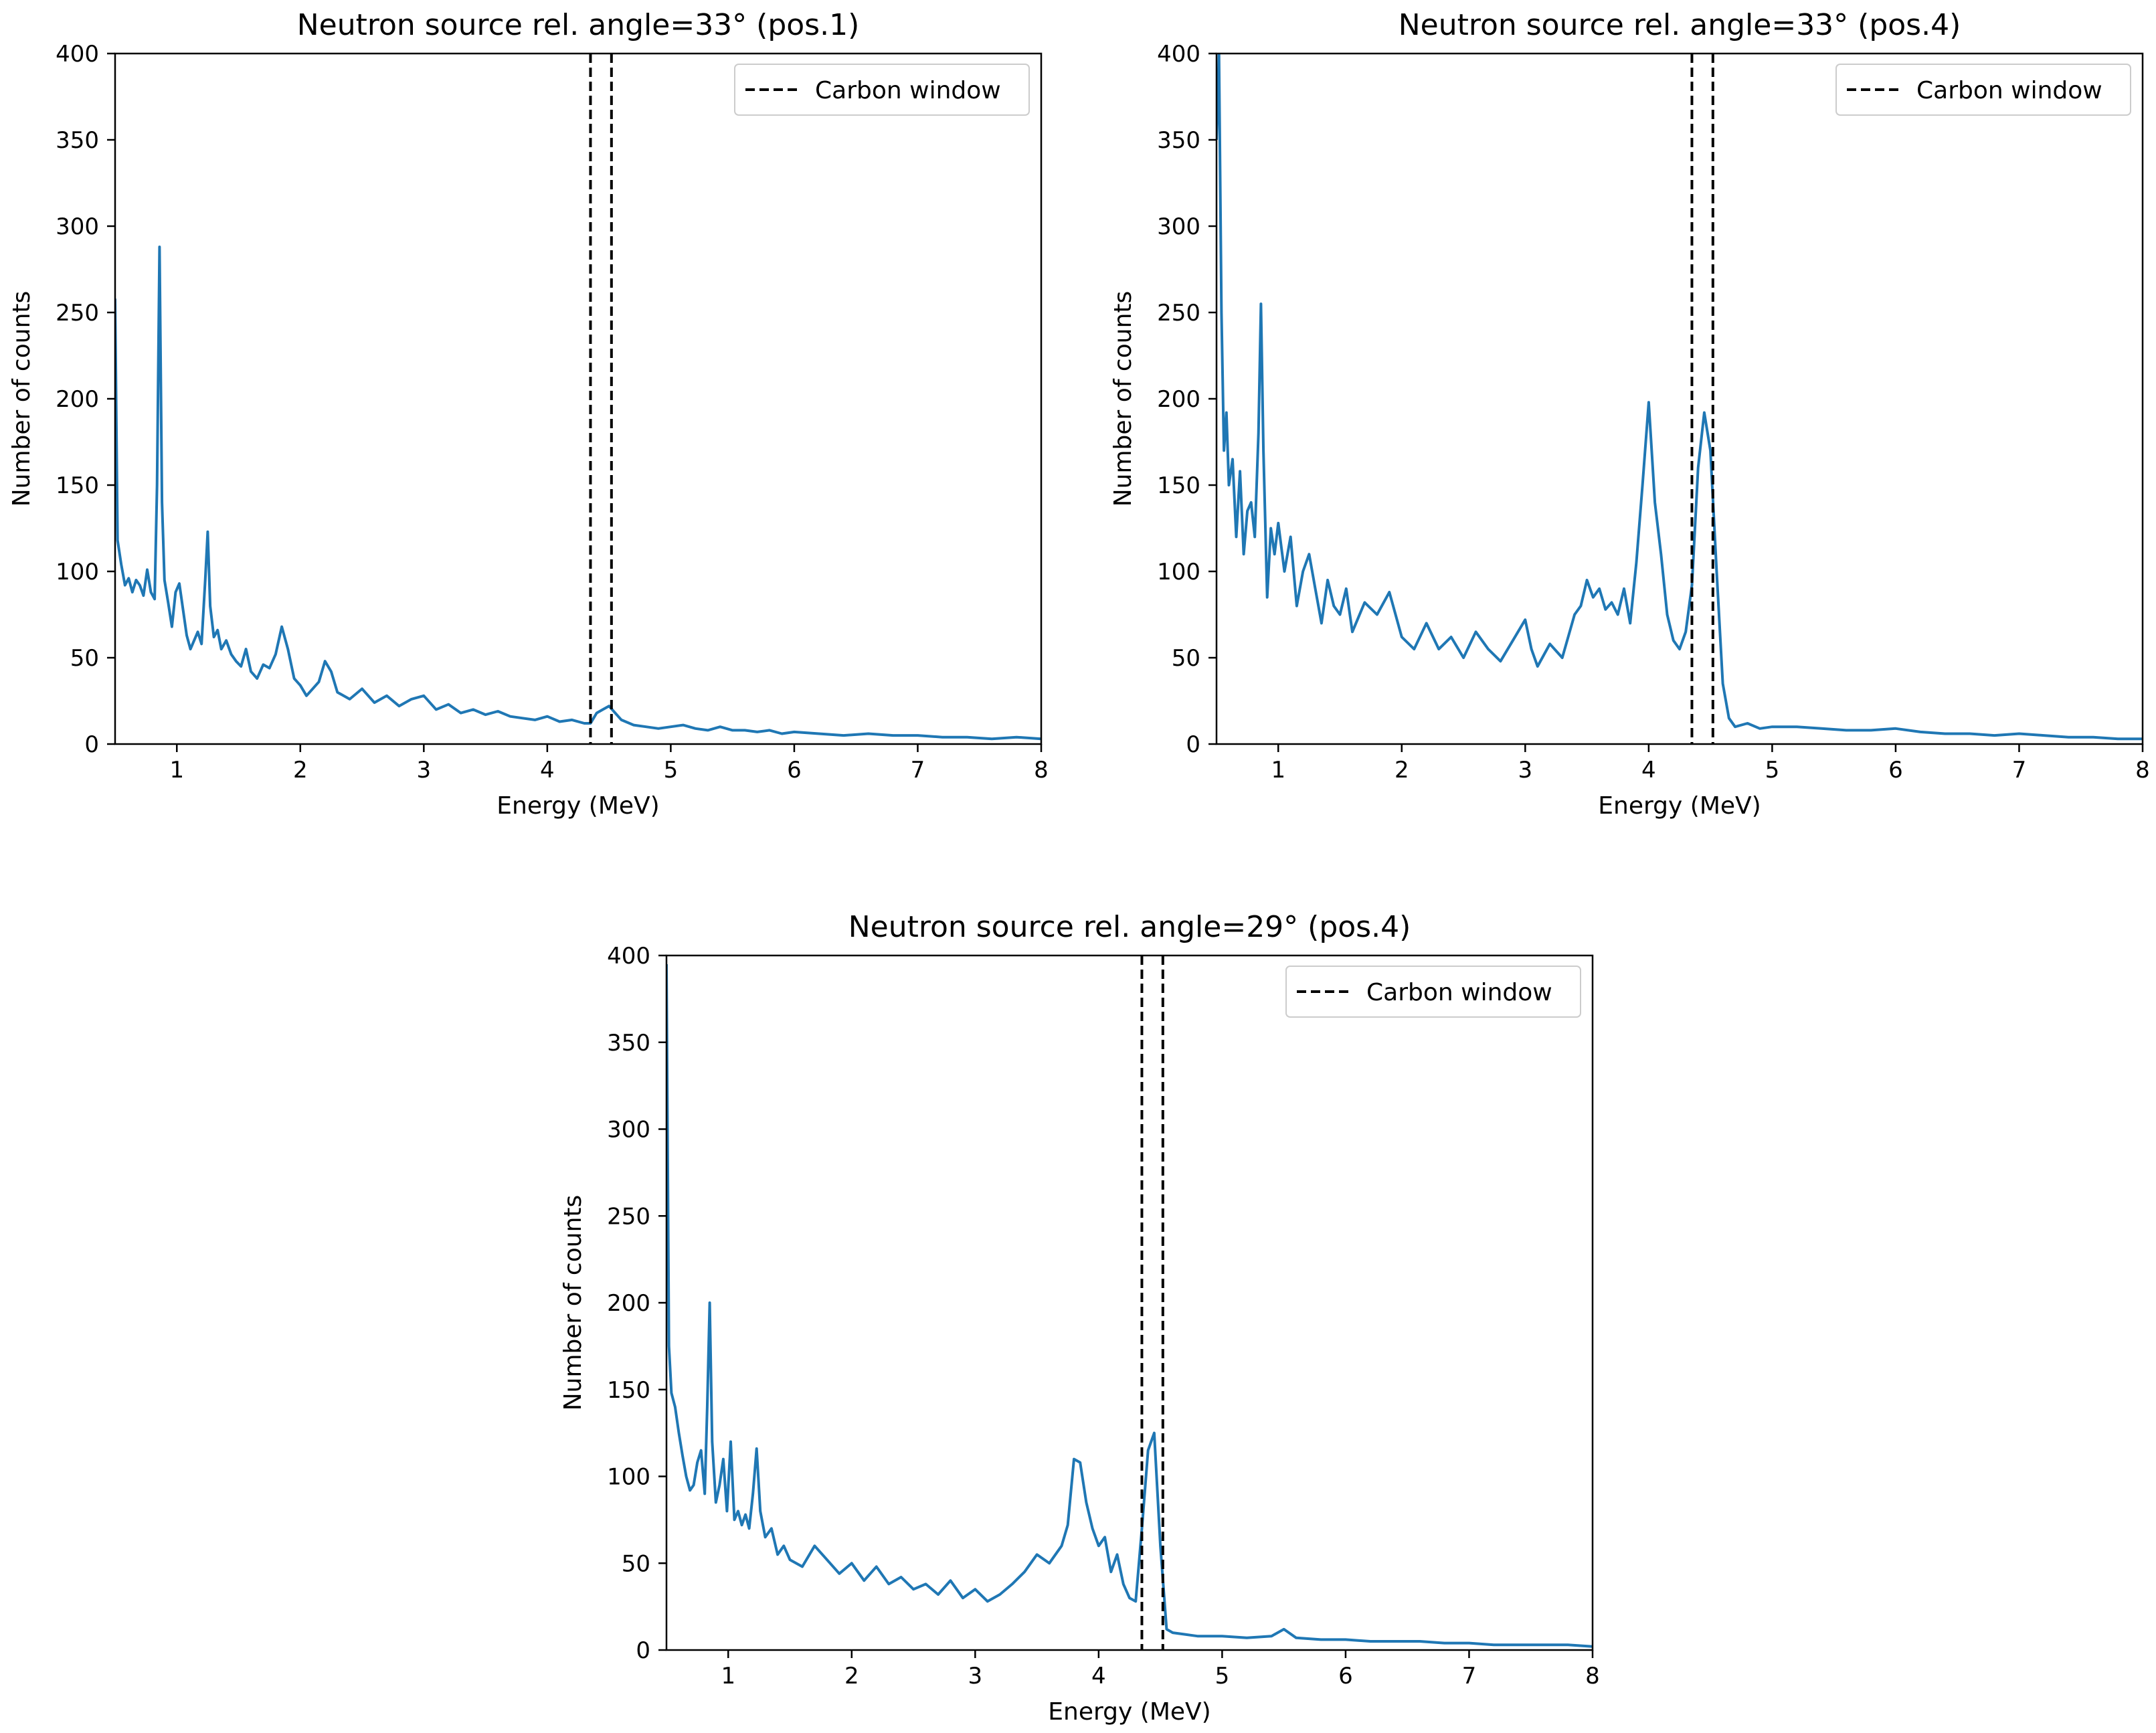 Image resolution: width=2156 pixels, height=1733 pixels. I want to click on spectrum-line, so click(578, 493).